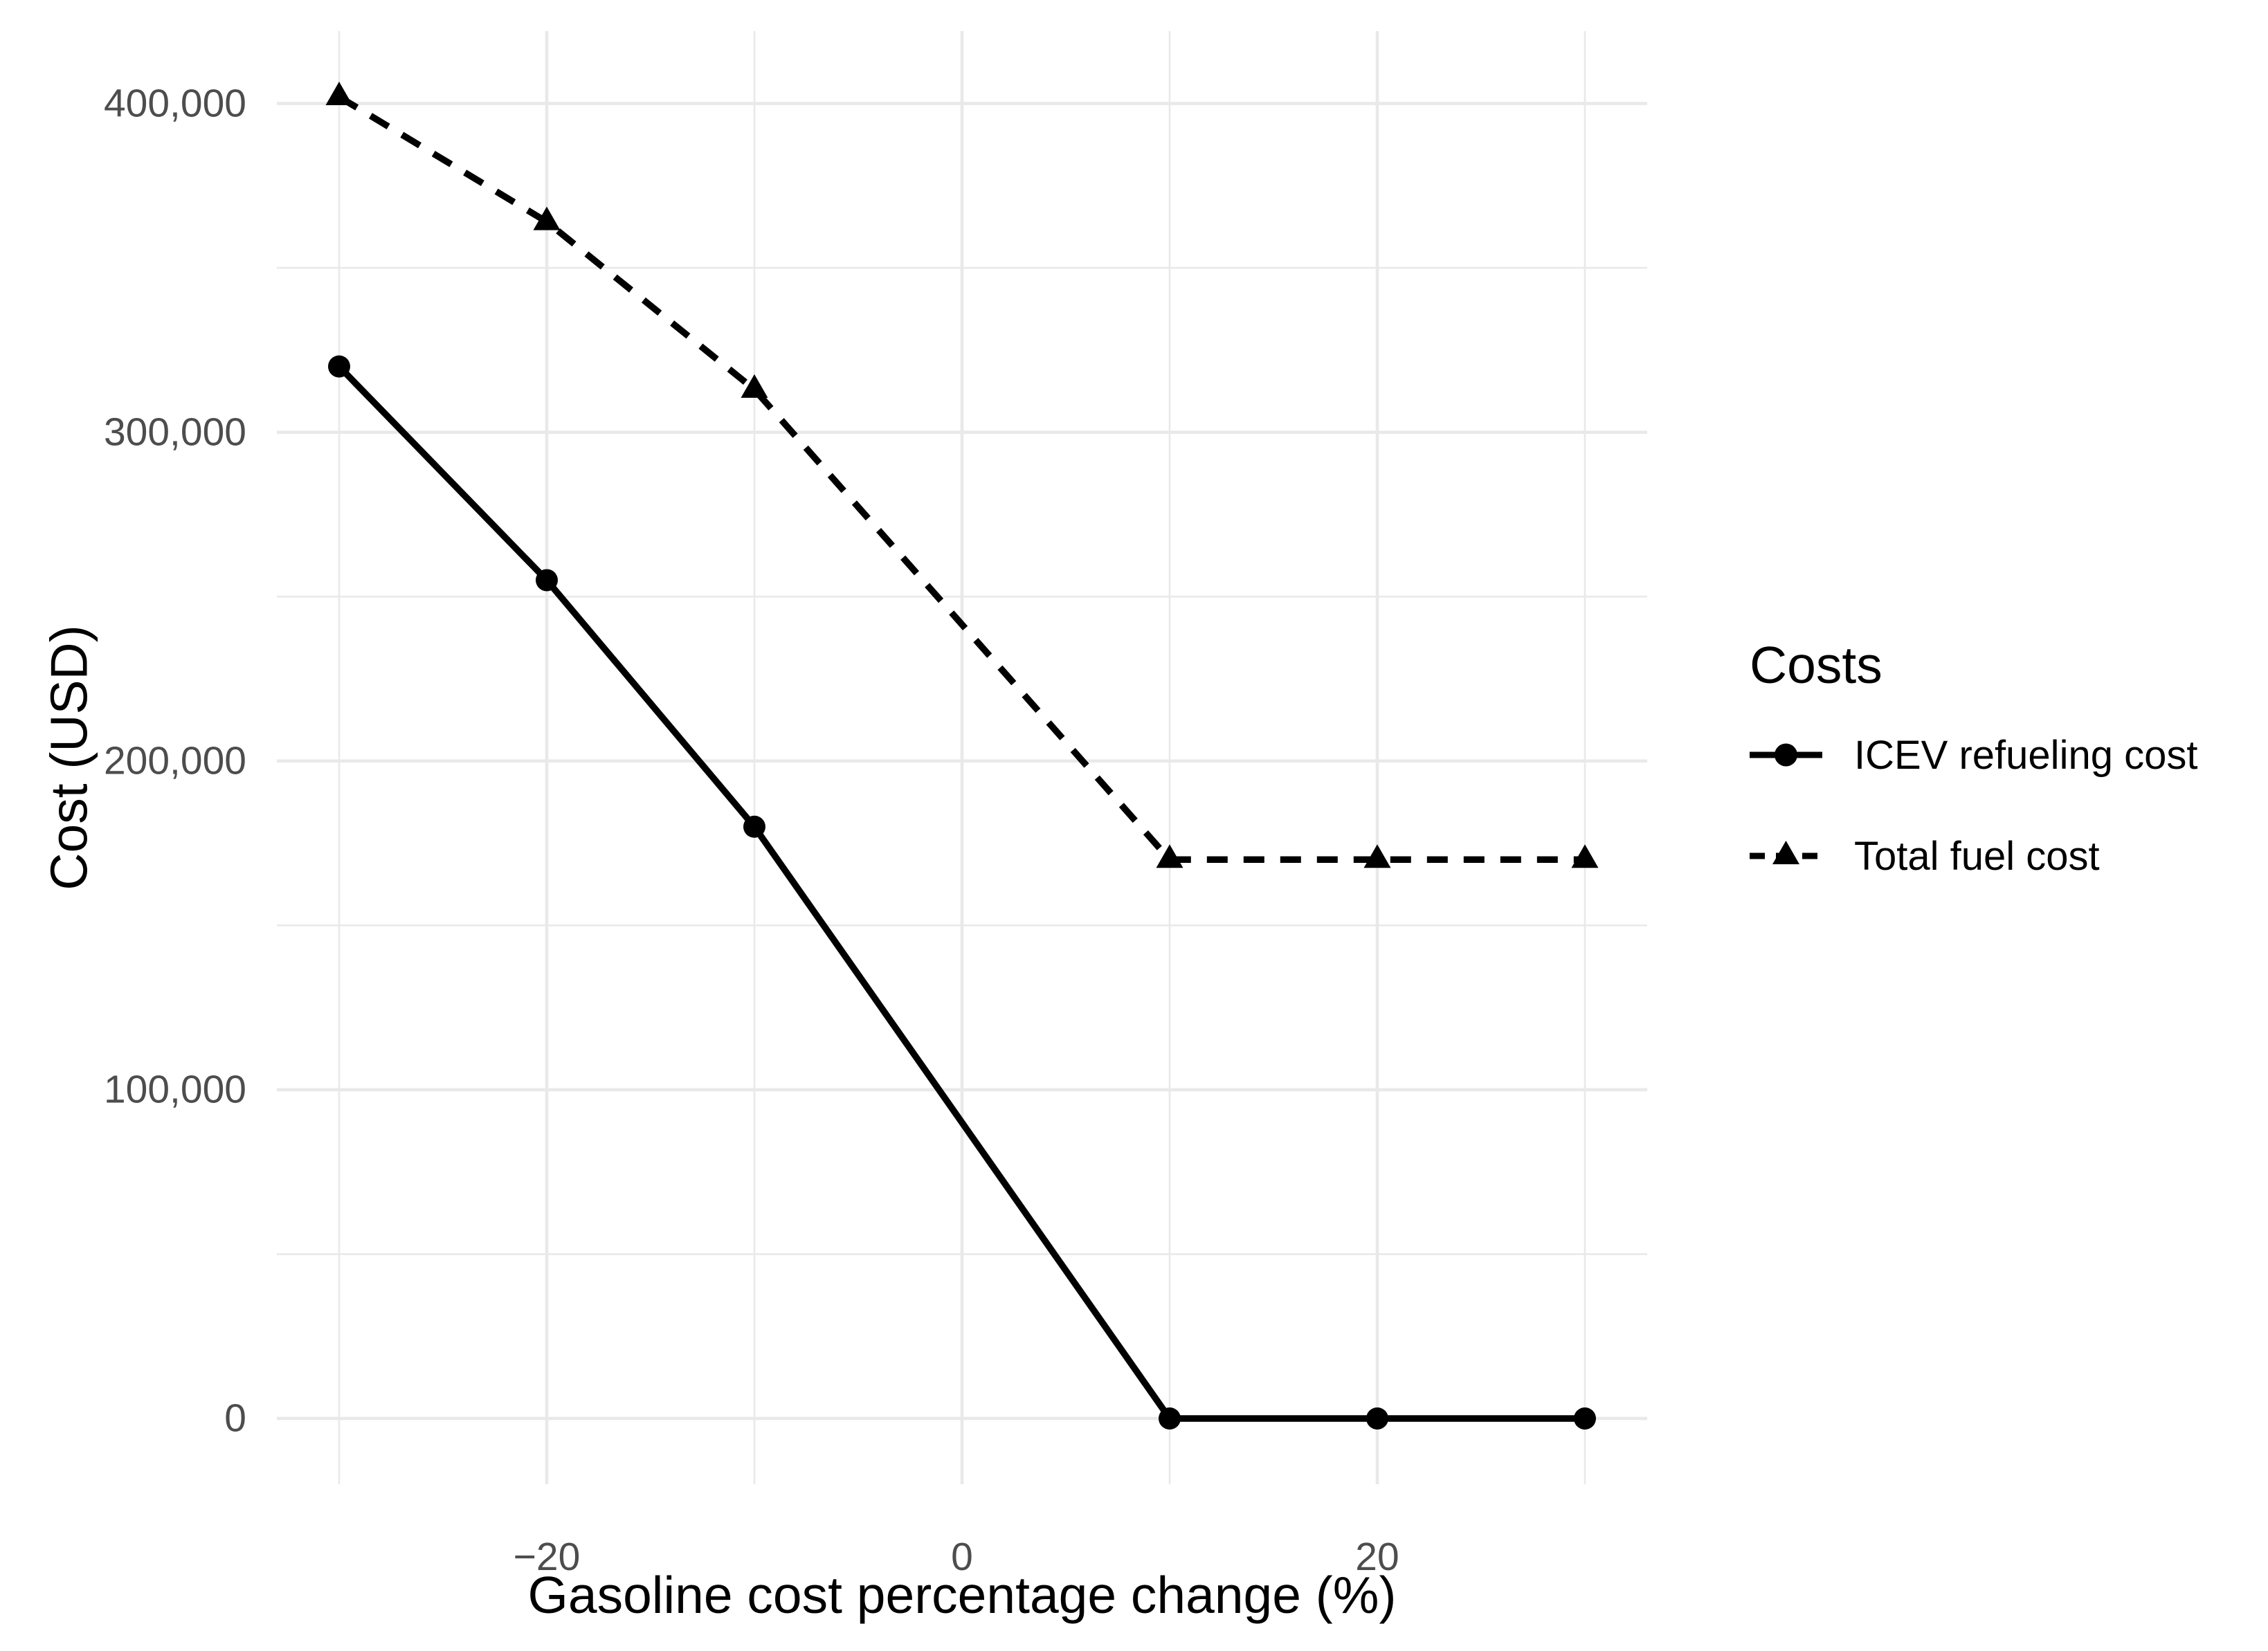  What do you see at coordinates (1817, 665) in the screenshot?
I see `legend-title: Costs` at bounding box center [1817, 665].